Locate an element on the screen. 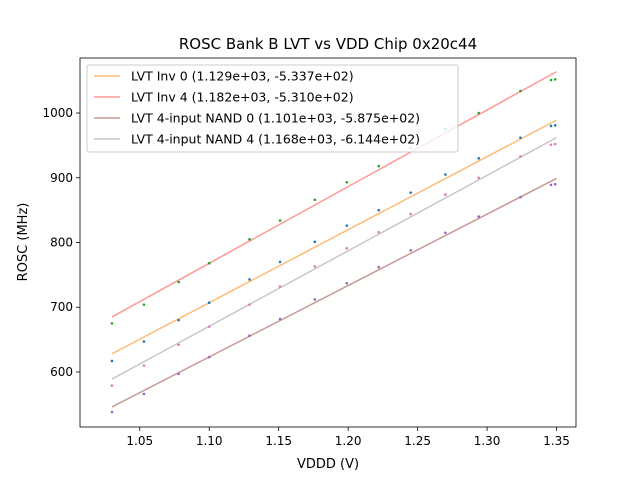 The width and height of the screenshot is (640, 480). x-tick-label-2: 1.15 is located at coordinates (278, 441).